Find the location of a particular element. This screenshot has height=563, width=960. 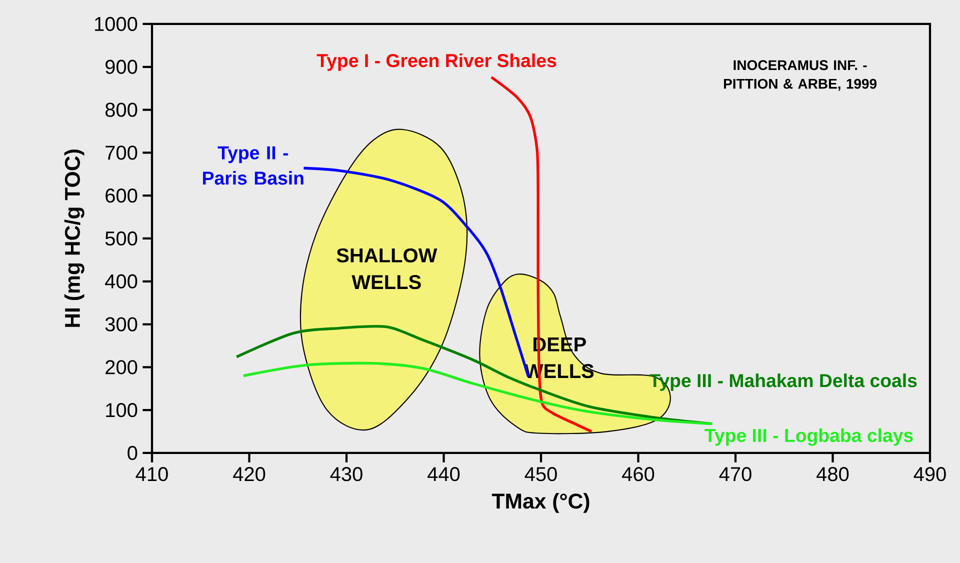

y-tick-label: 500 is located at coordinates (121, 238).